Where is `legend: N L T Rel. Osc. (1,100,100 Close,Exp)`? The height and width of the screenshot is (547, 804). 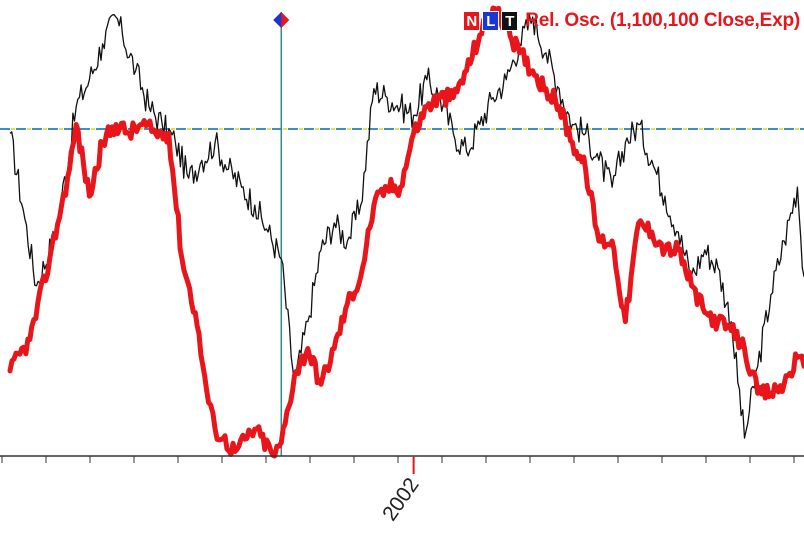 legend: N L T Rel. Osc. (1,100,100 Close,Exp) is located at coordinates (631, 21).